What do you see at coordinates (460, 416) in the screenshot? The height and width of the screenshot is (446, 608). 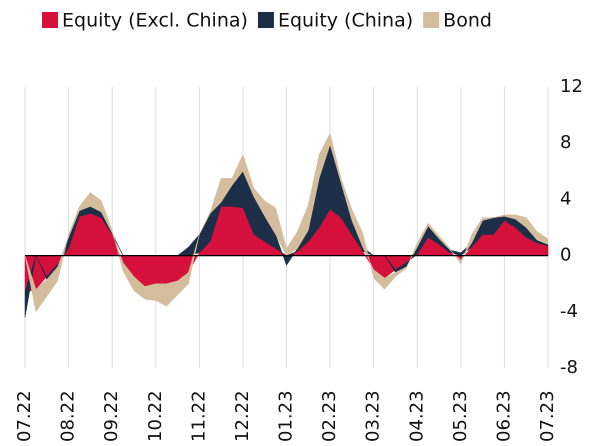 I see `x-tick-label: 05.23` at bounding box center [460, 416].